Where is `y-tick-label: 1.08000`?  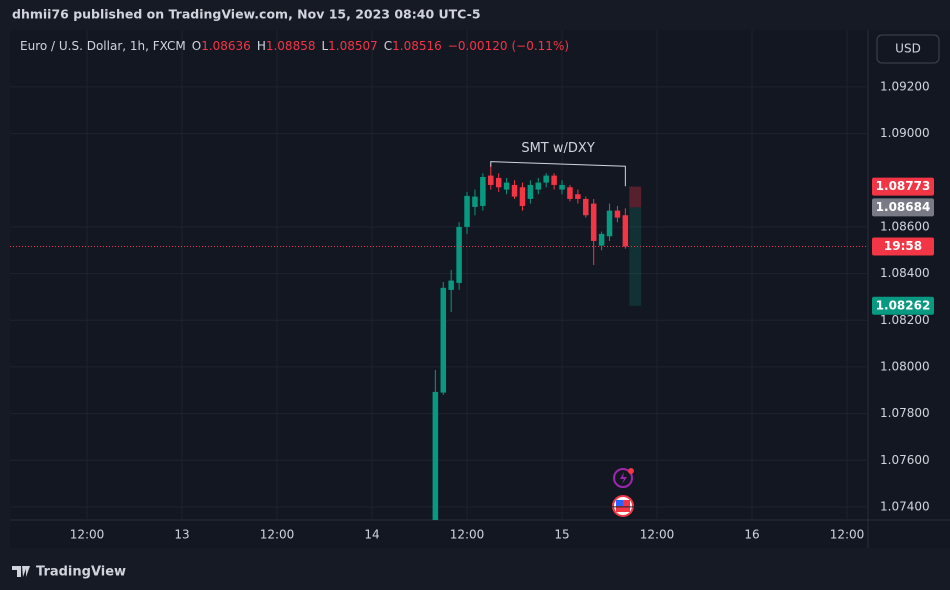
y-tick-label: 1.08000 is located at coordinates (905, 366).